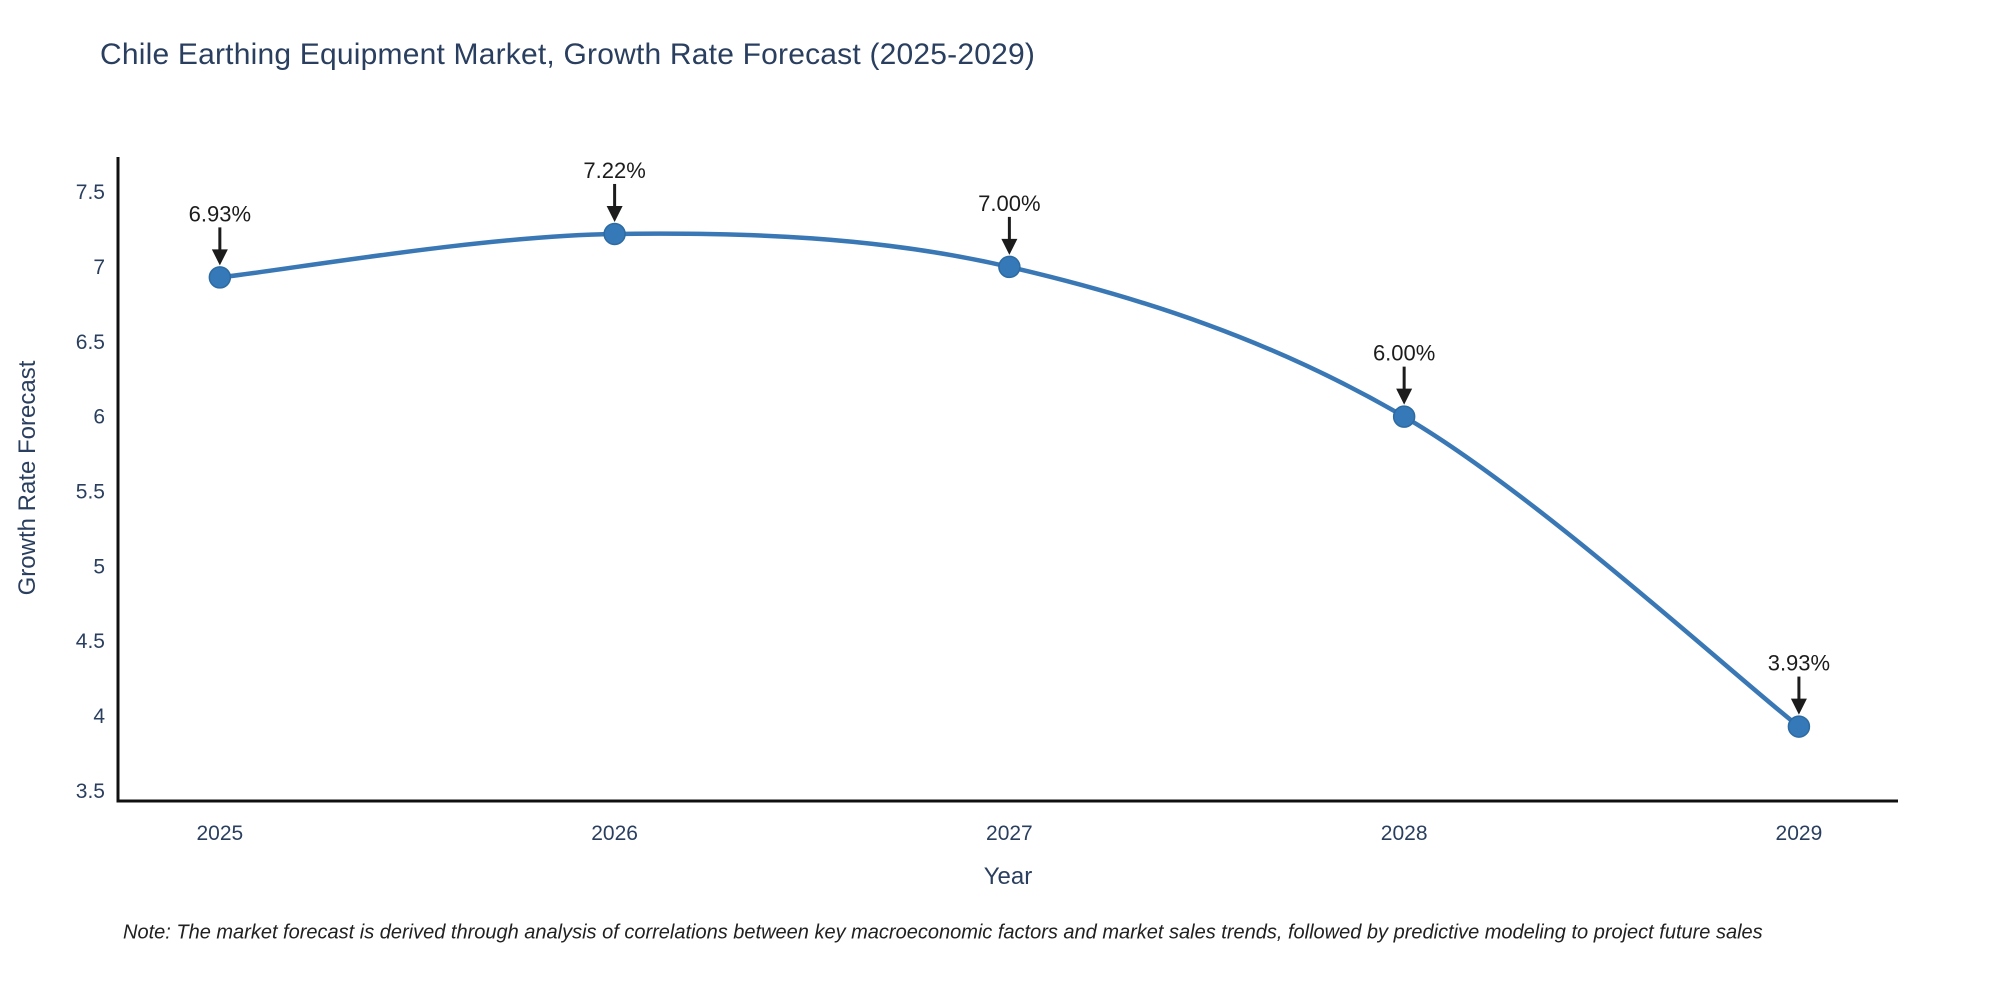  What do you see at coordinates (90, 192) in the screenshot?
I see `y-tick-label: 7.5` at bounding box center [90, 192].